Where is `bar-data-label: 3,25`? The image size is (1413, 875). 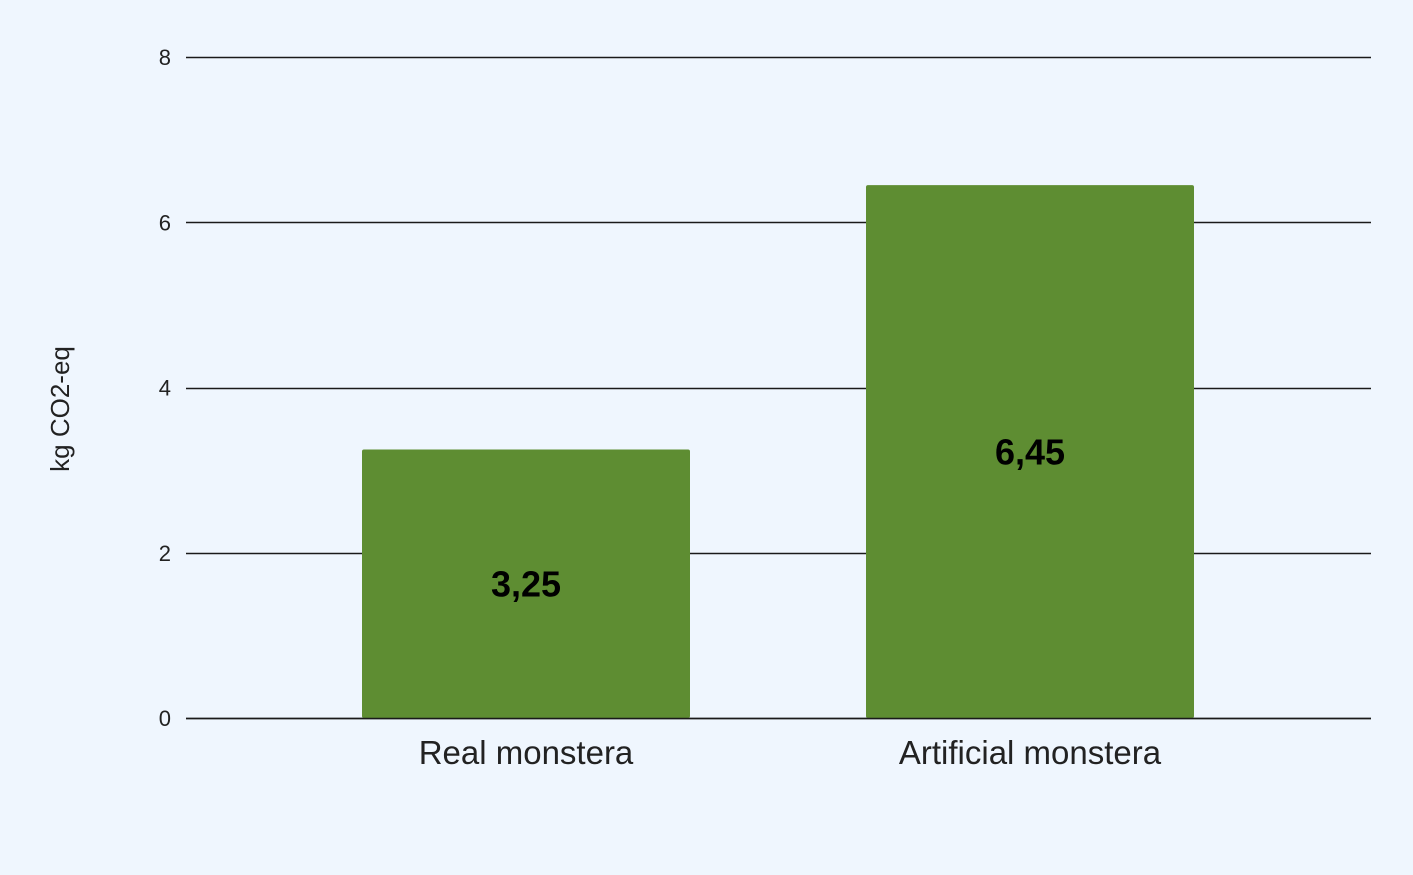
bar-data-label: 3,25 is located at coordinates (526, 584).